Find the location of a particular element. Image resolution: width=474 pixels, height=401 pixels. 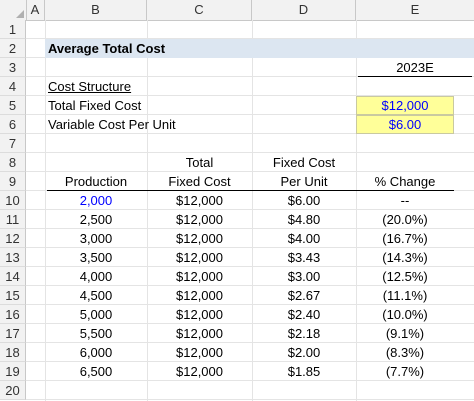

per-unit-cell: $6.00 is located at coordinates (304, 200).